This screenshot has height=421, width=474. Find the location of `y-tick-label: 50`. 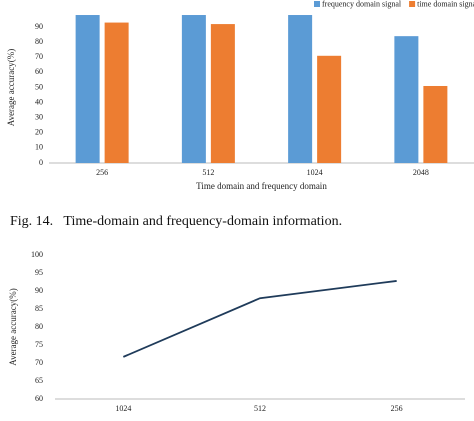

y-tick-label: 50 is located at coordinates (39, 86).